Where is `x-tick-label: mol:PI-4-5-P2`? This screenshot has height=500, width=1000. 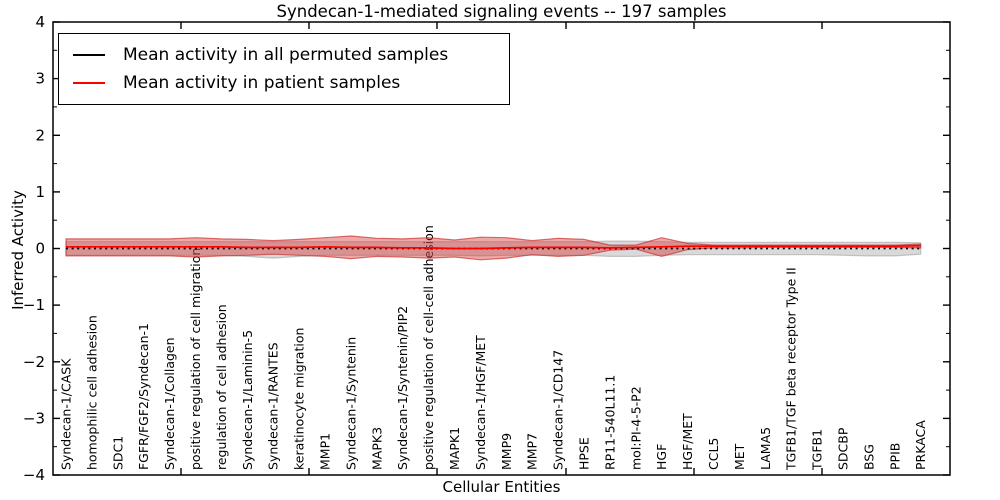
x-tick-label: mol:PI-4-5-P2 is located at coordinates (635, 428).